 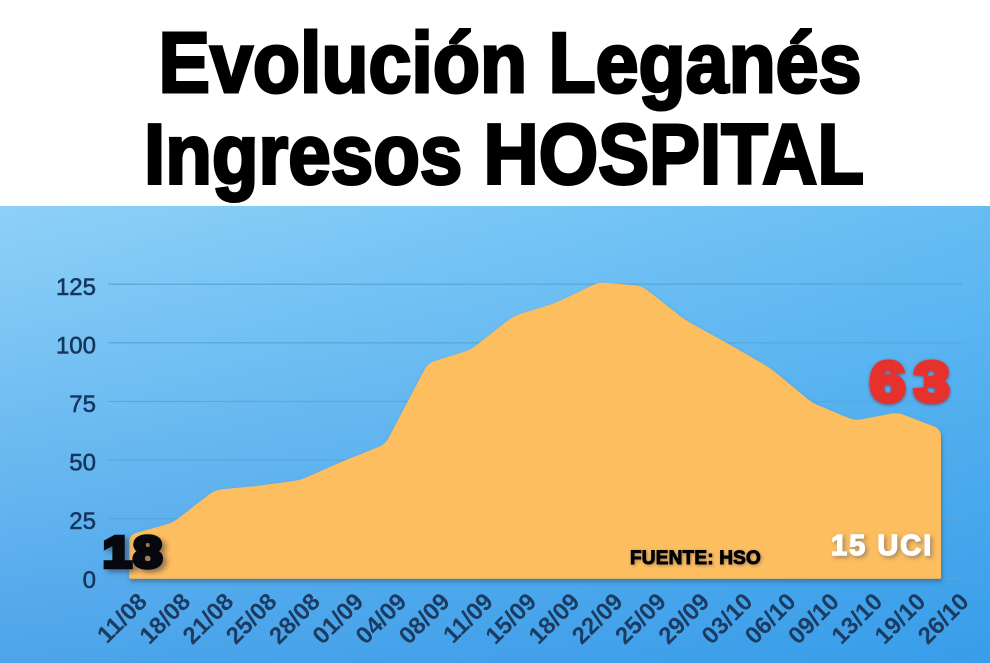 What do you see at coordinates (76, 345) in the screenshot?
I see `svg-text: 100` at bounding box center [76, 345].